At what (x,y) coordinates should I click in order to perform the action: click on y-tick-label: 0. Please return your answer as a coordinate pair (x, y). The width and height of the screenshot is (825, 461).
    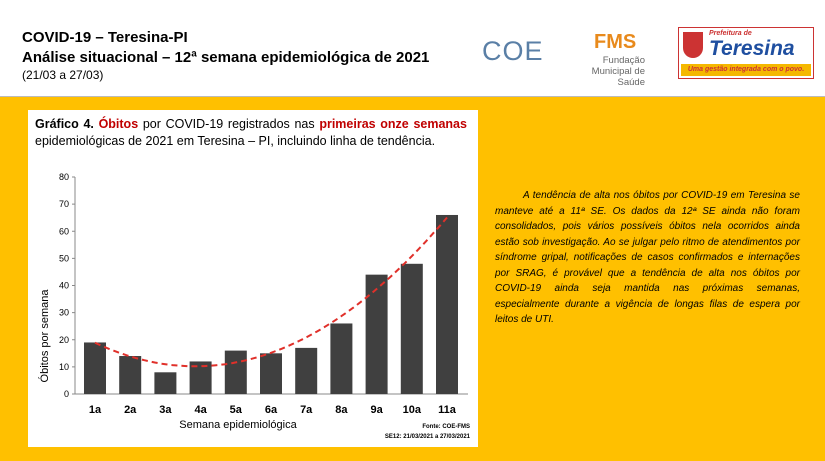
    Looking at the image, I should click on (66, 394).